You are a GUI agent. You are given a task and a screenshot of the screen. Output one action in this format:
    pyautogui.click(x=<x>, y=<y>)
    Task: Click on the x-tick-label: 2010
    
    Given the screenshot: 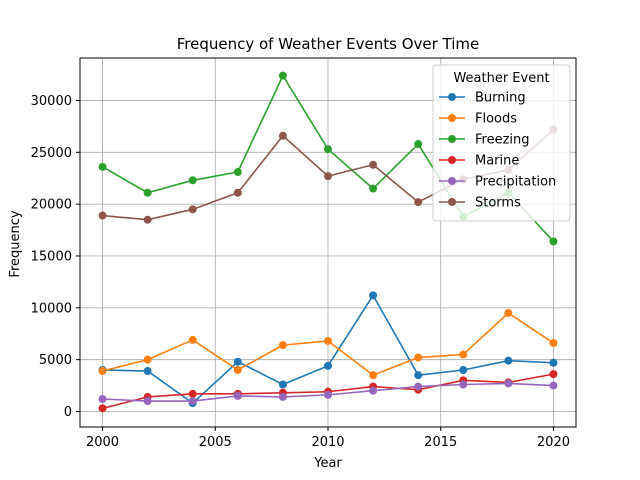 What is the action you would take?
    pyautogui.click(x=327, y=442)
    